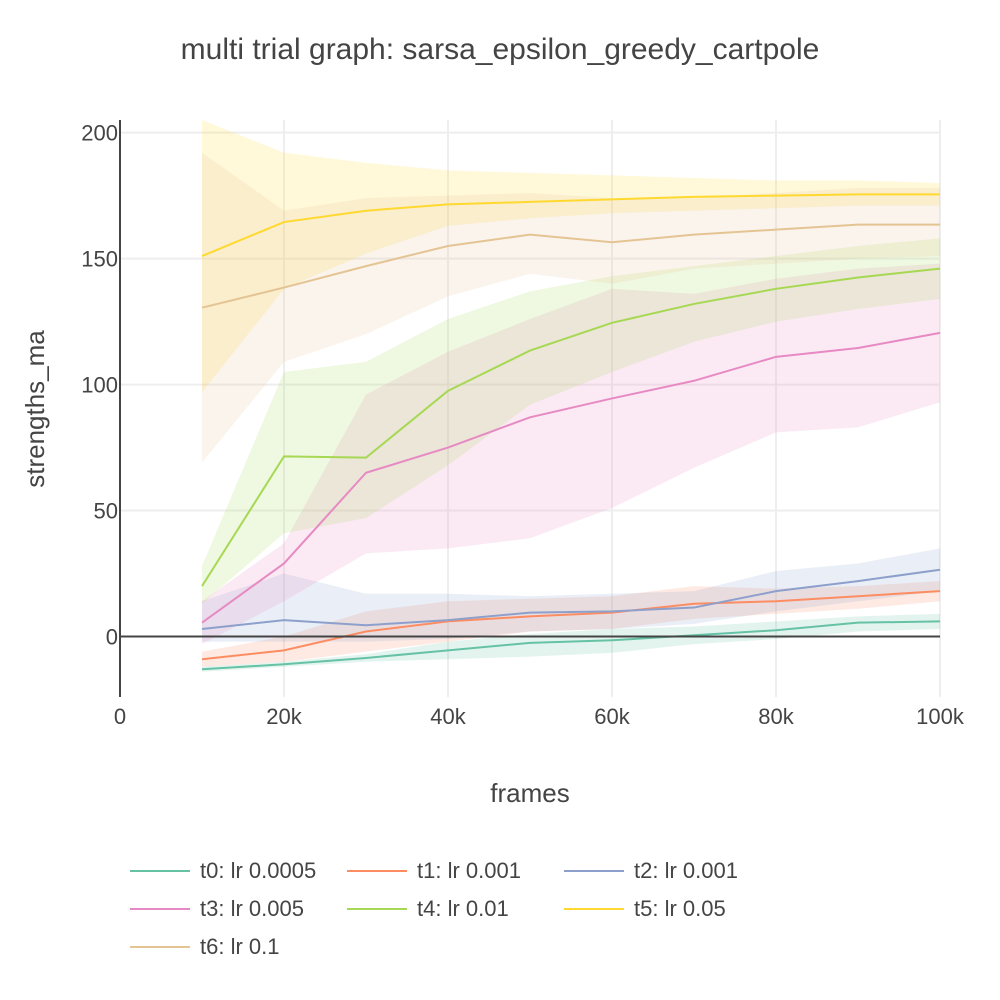  Describe the element at coordinates (612, 716) in the screenshot. I see `x-tick-label: 60k` at that location.